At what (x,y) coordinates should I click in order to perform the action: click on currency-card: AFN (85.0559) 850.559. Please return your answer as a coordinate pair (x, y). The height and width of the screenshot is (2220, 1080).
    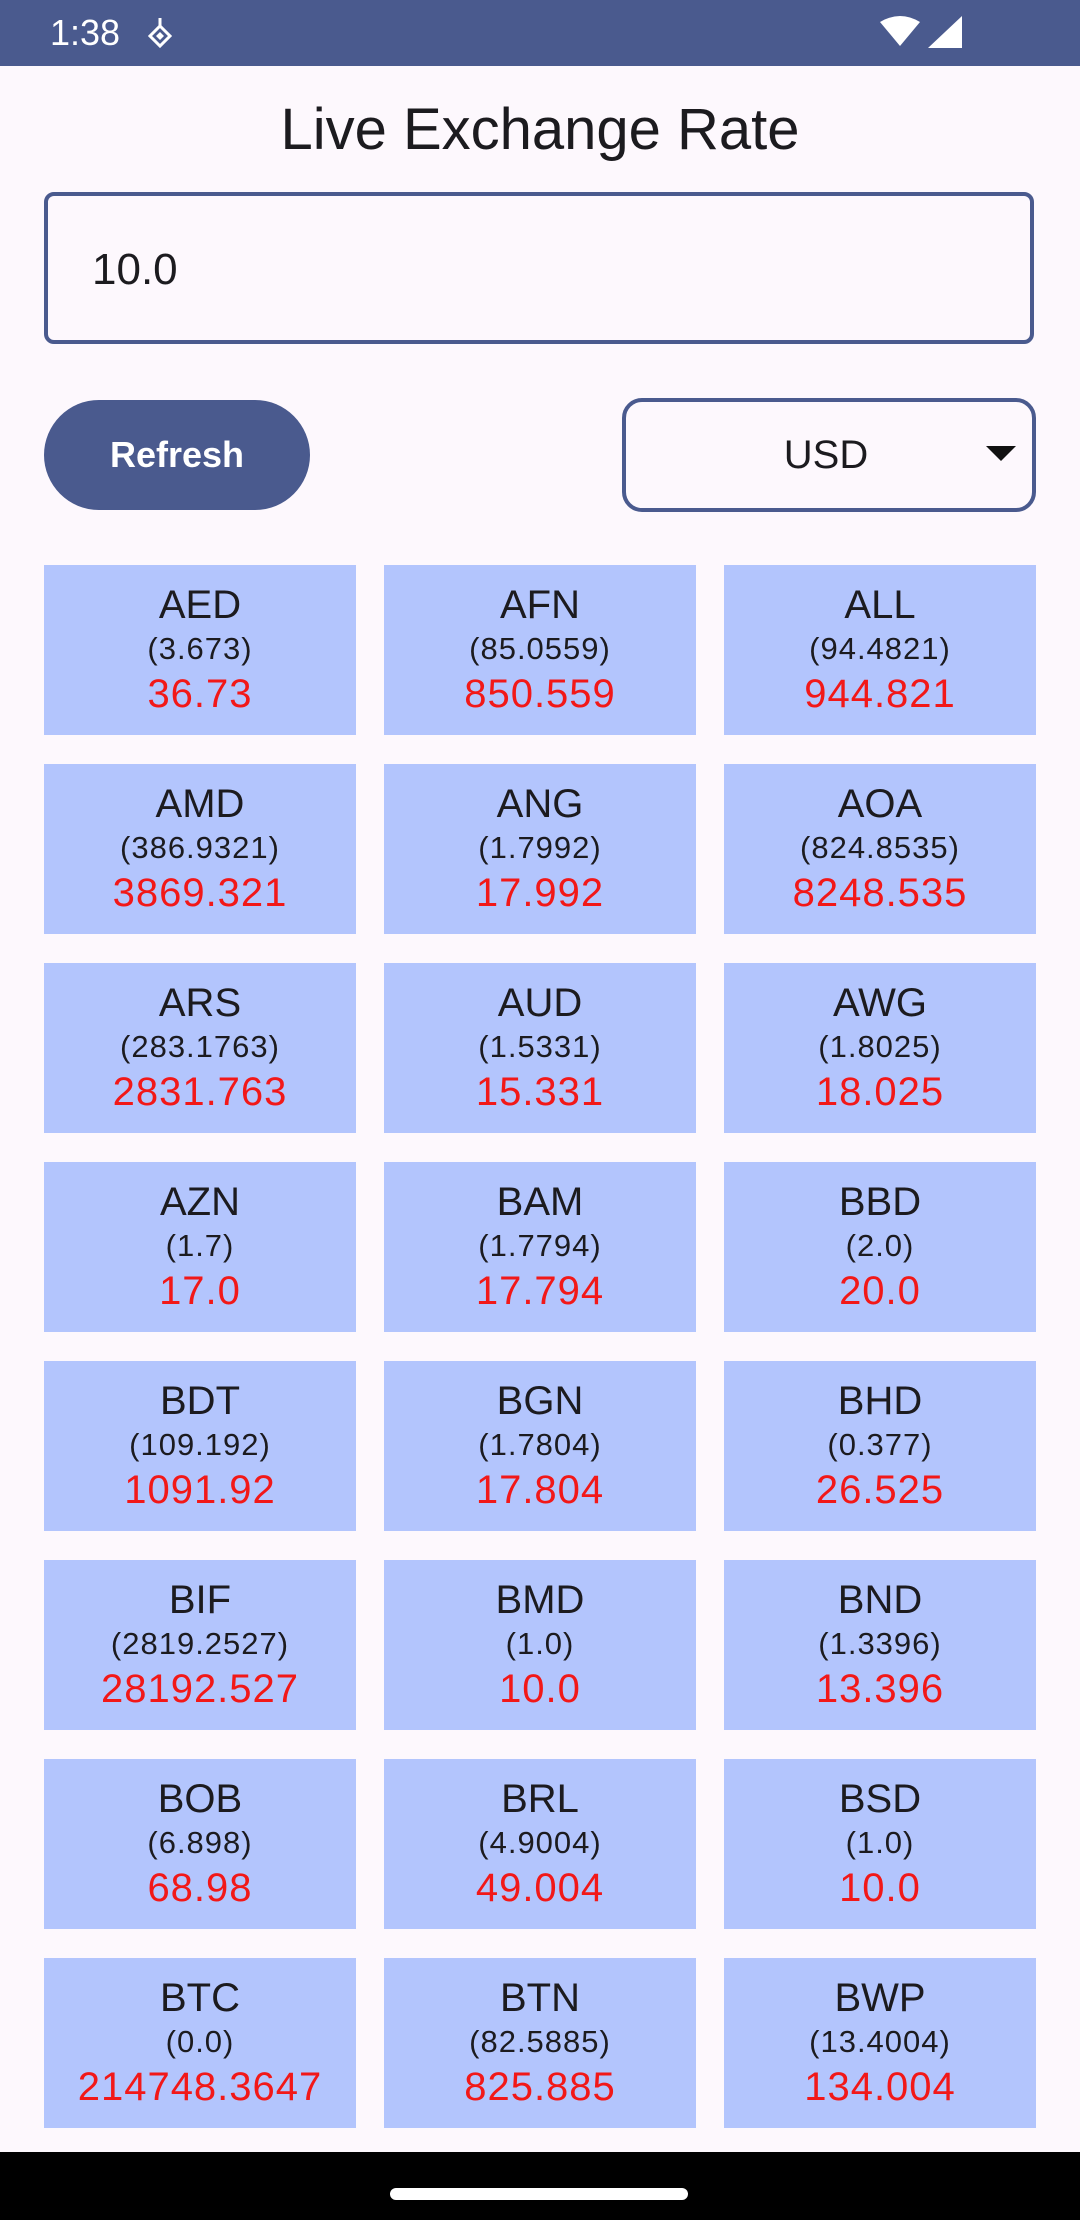
    Looking at the image, I should click on (540, 650).